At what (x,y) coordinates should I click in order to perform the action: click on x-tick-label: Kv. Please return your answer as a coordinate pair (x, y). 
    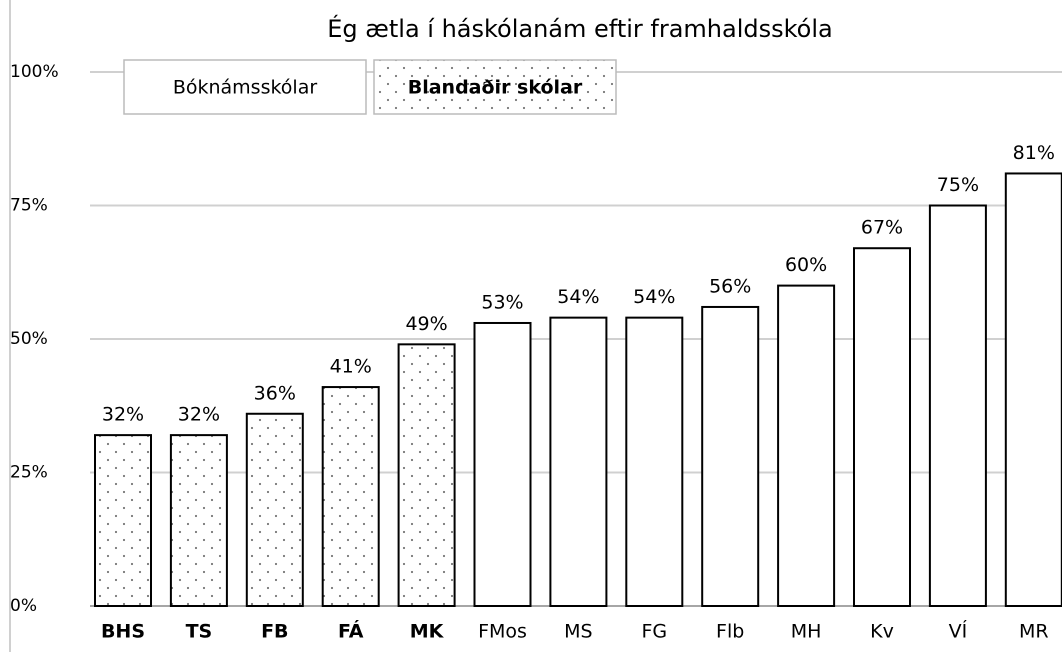
    Looking at the image, I should click on (882, 632).